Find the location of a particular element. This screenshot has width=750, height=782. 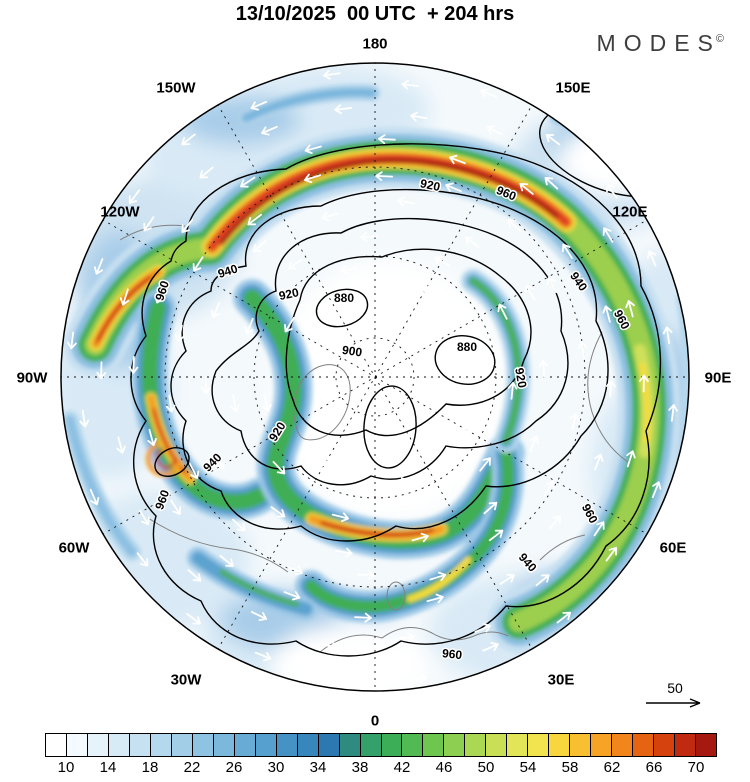

reference-vector-arrow-icon is located at coordinates (673, 703).